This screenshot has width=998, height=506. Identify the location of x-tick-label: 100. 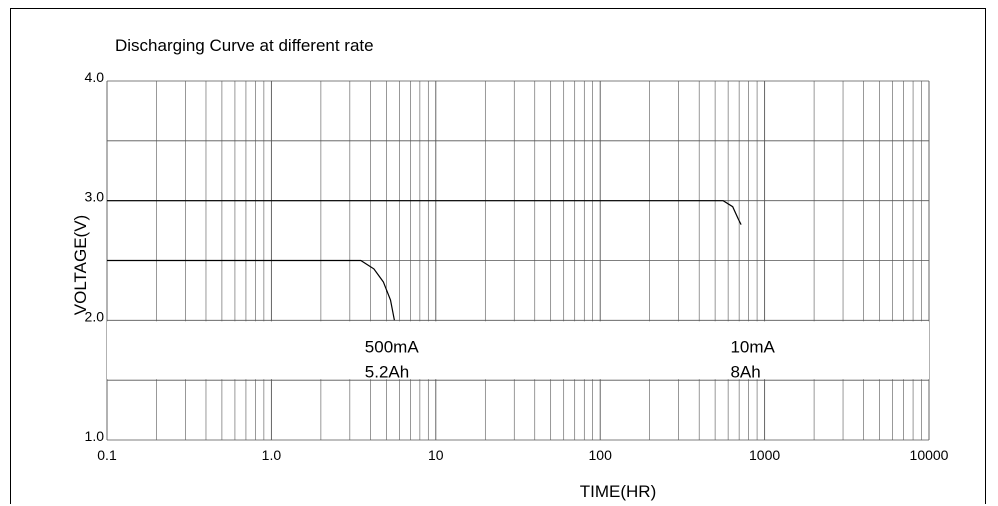
(601, 455).